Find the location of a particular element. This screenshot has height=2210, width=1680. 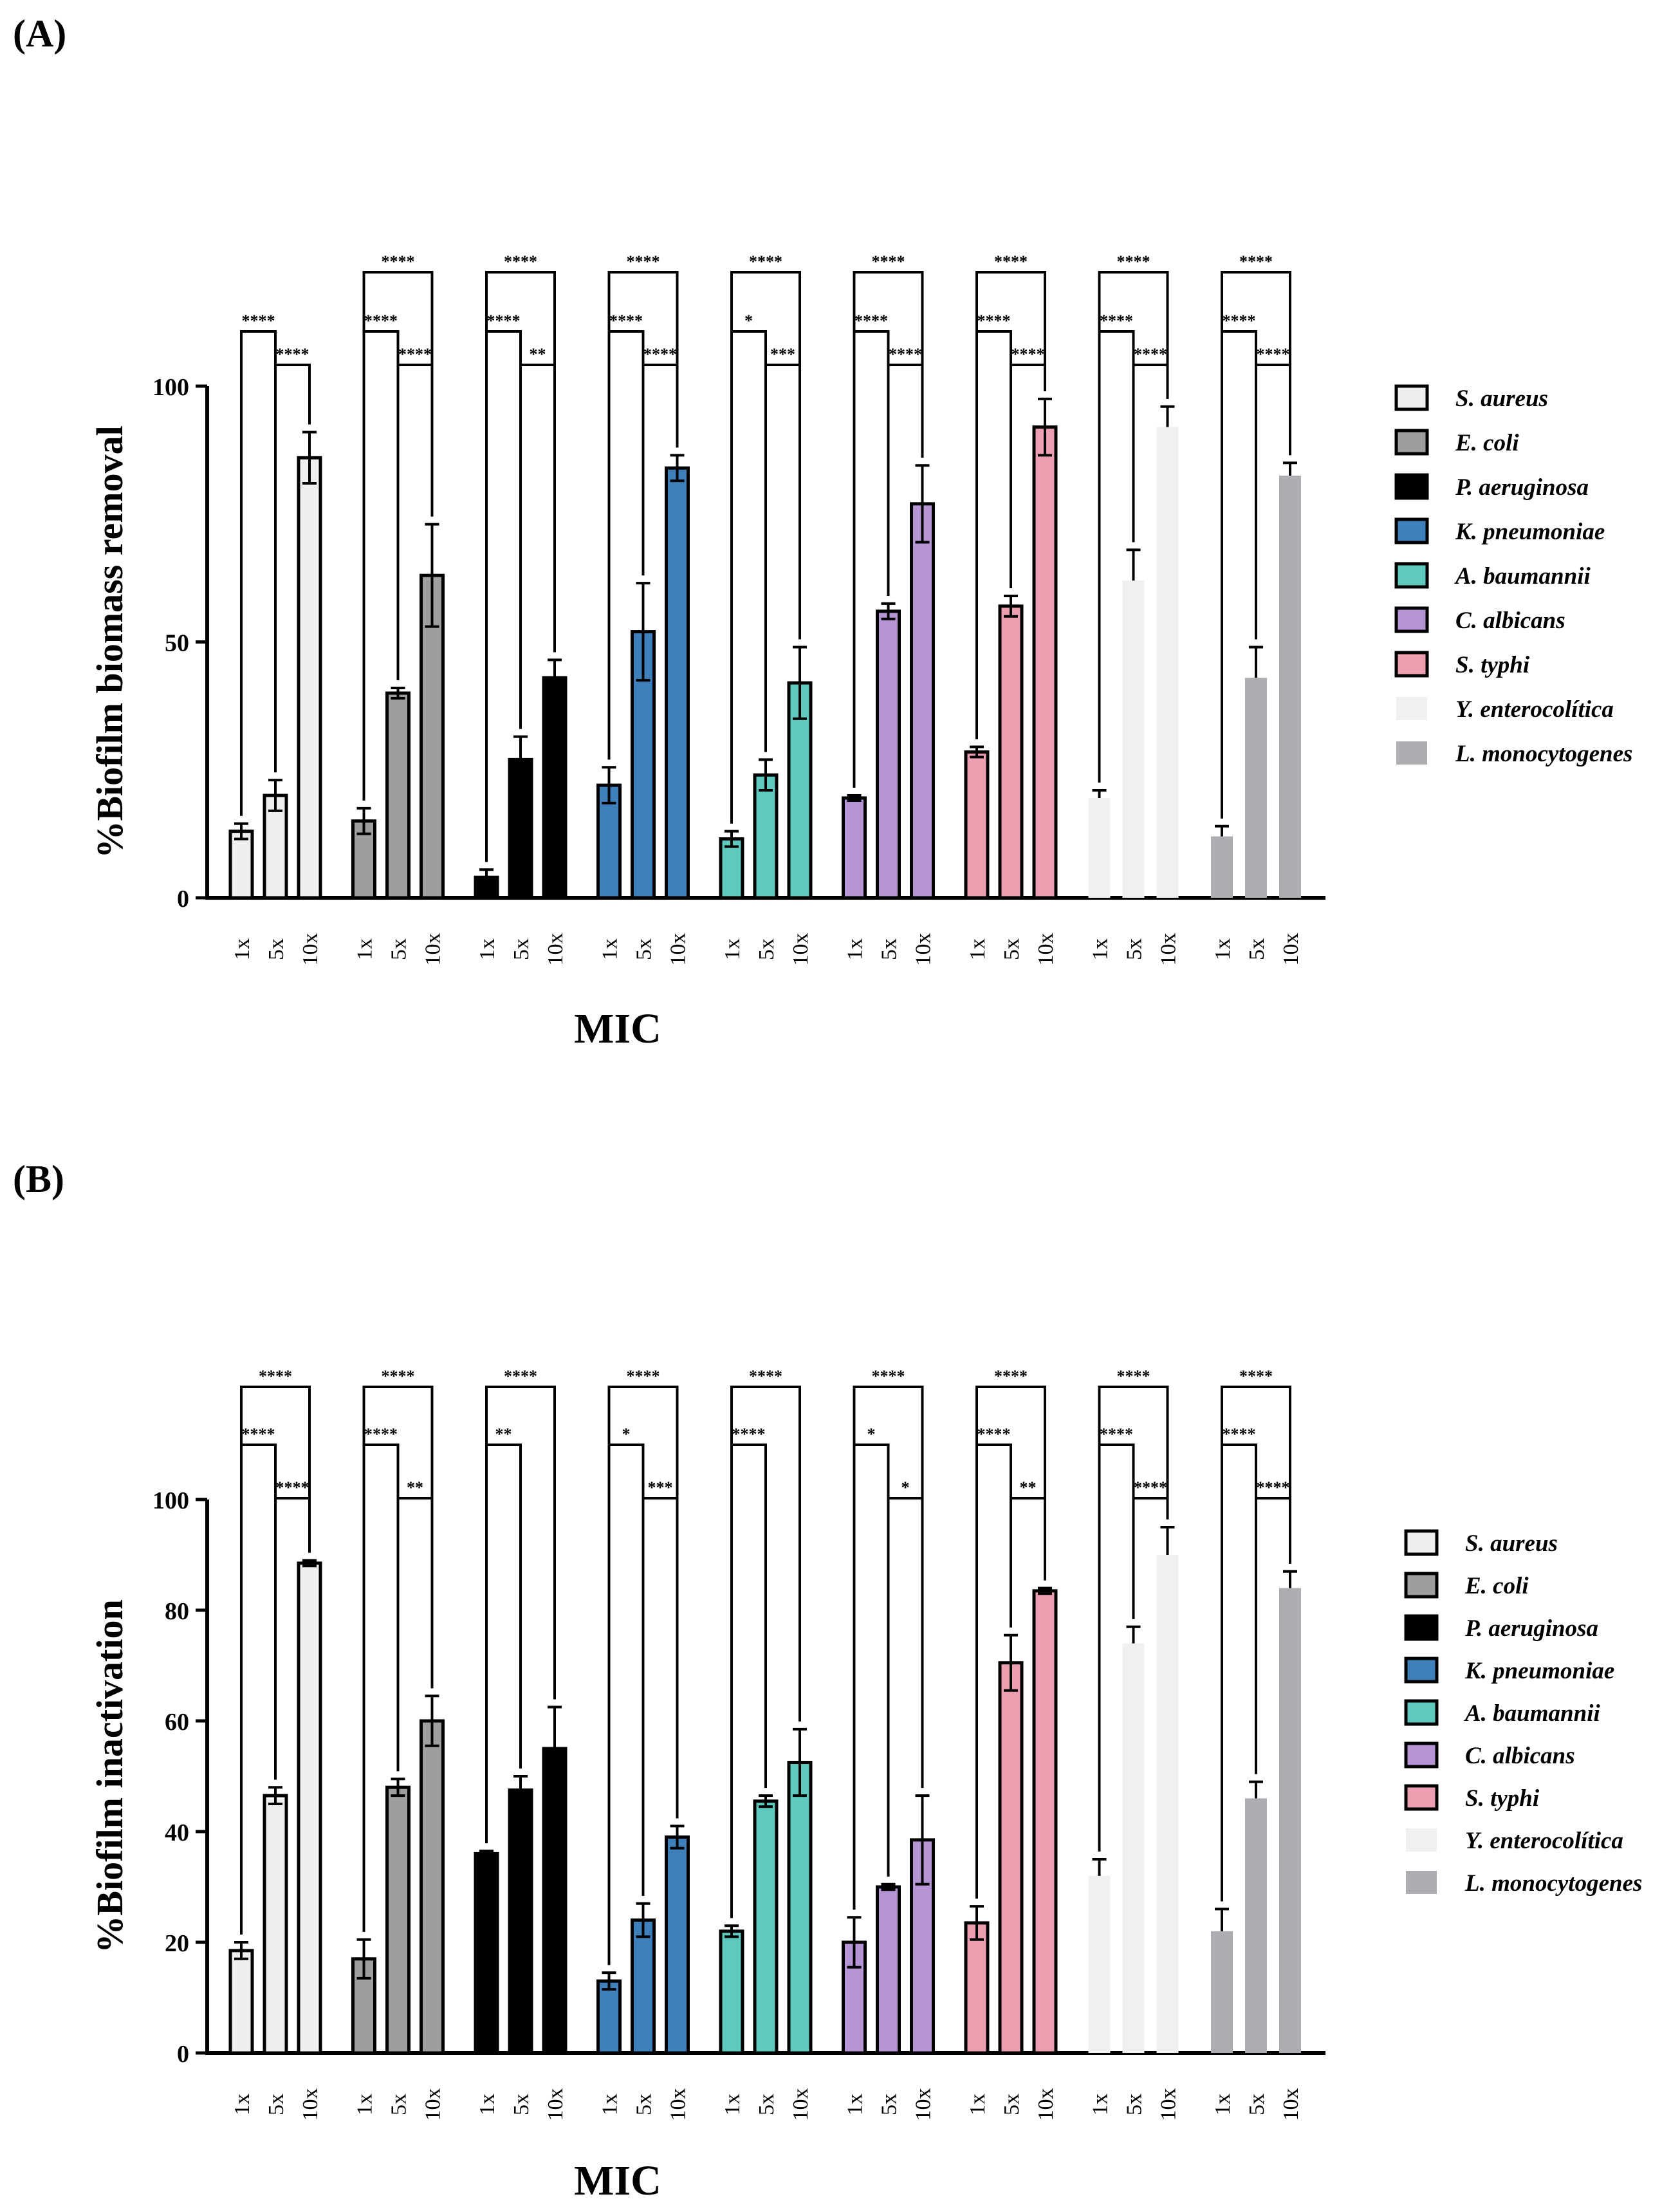

x-axis-title: MIC is located at coordinates (617, 1029).